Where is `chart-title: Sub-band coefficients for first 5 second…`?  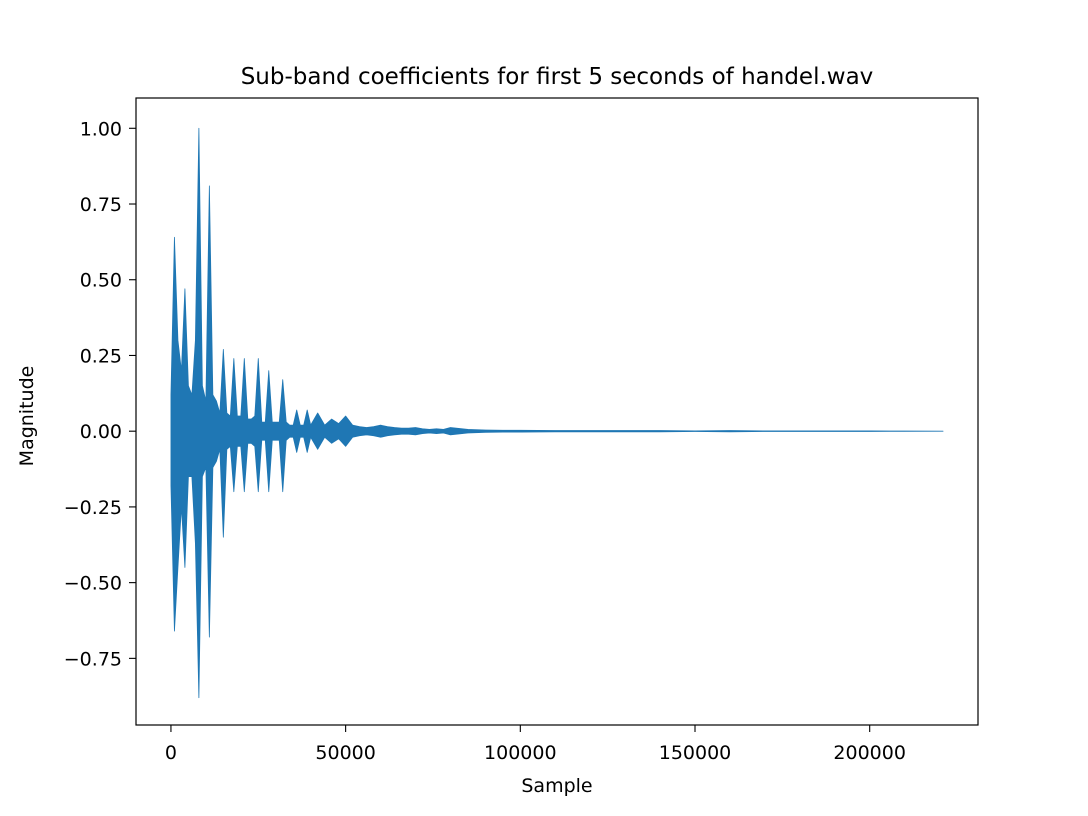 chart-title: Sub-band coefficients for first 5 second… is located at coordinates (557, 77).